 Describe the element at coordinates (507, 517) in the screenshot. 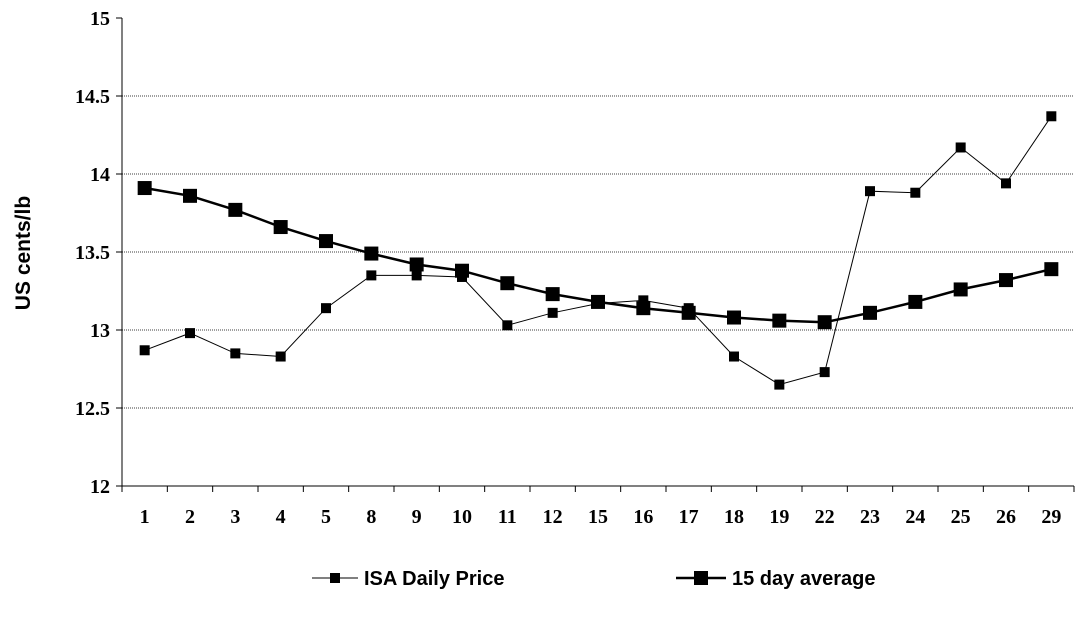

I see `x-tick-label: 11` at that location.